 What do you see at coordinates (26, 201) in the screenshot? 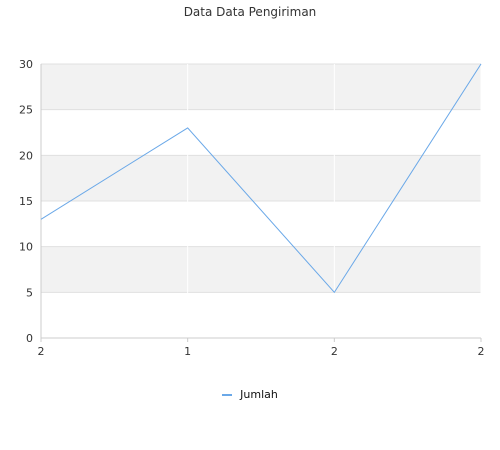
I see `y-tick-label: 15` at bounding box center [26, 201].